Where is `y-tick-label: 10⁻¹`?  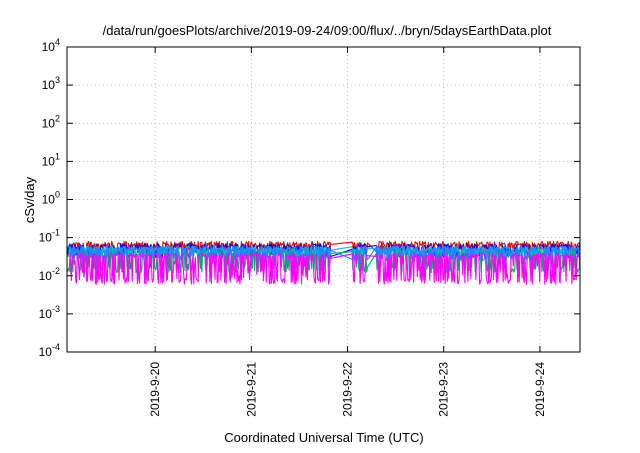
y-tick-label: 10⁻¹ is located at coordinates (49, 236).